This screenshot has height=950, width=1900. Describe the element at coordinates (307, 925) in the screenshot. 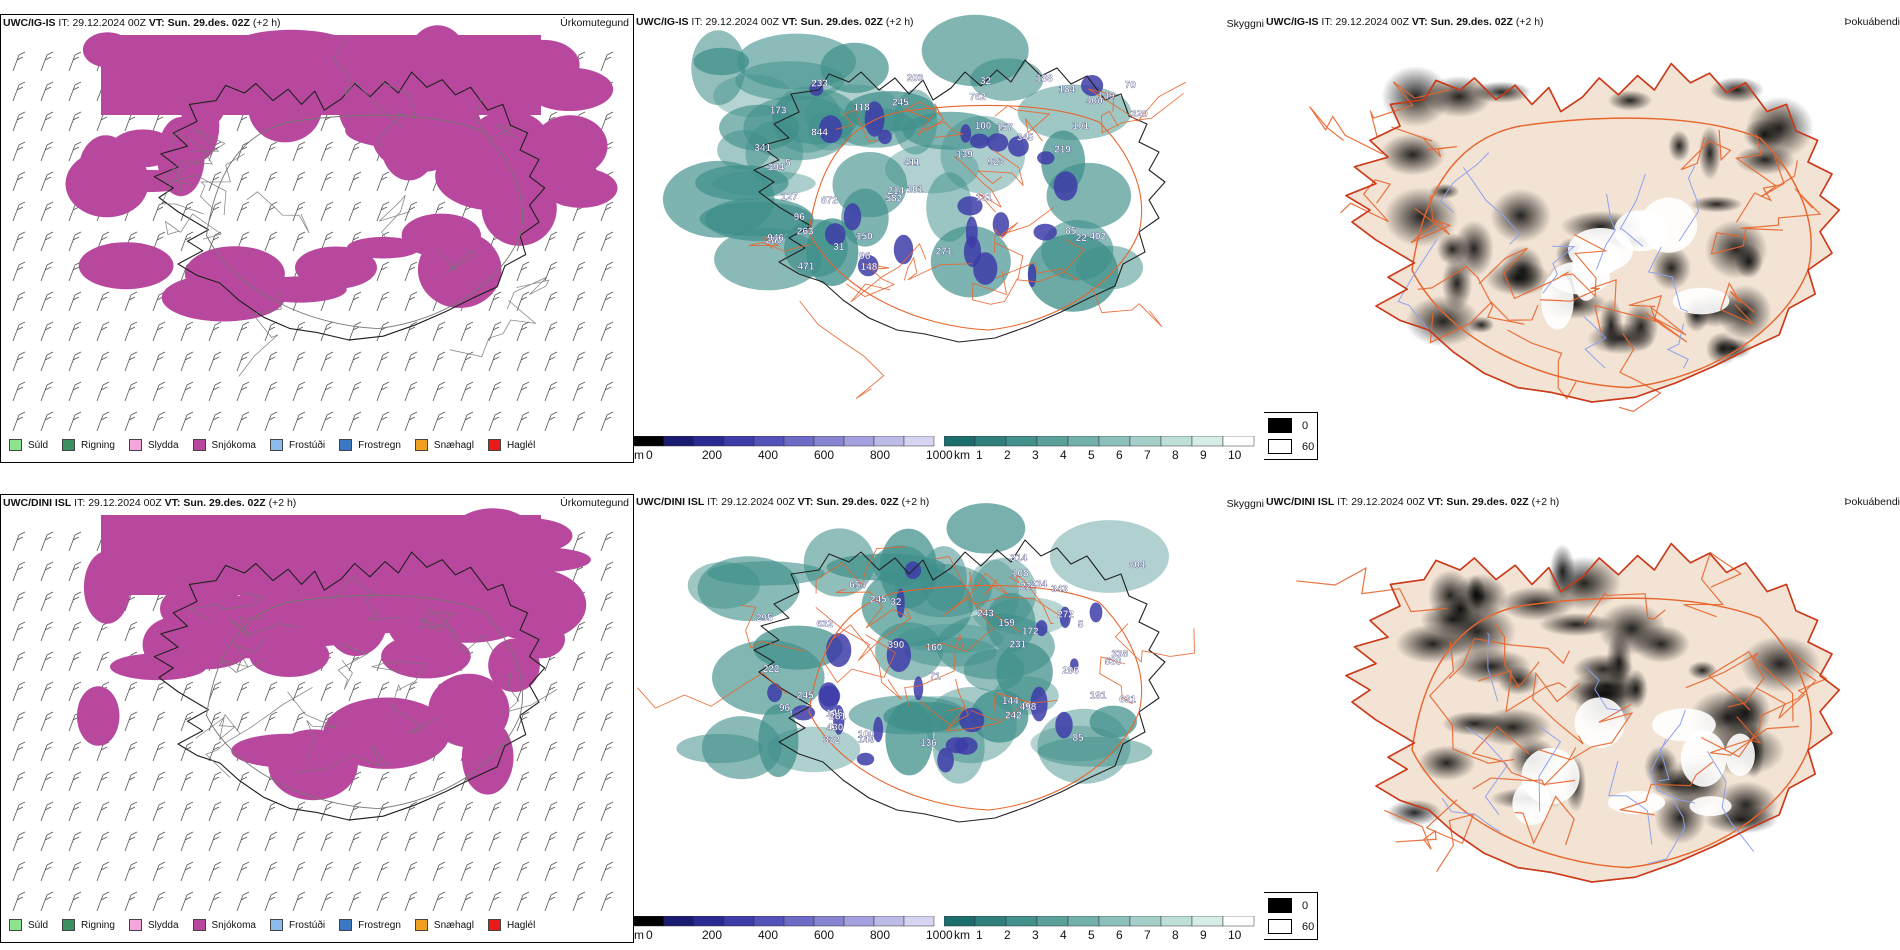

I see `legend-label: Frostúði` at that location.